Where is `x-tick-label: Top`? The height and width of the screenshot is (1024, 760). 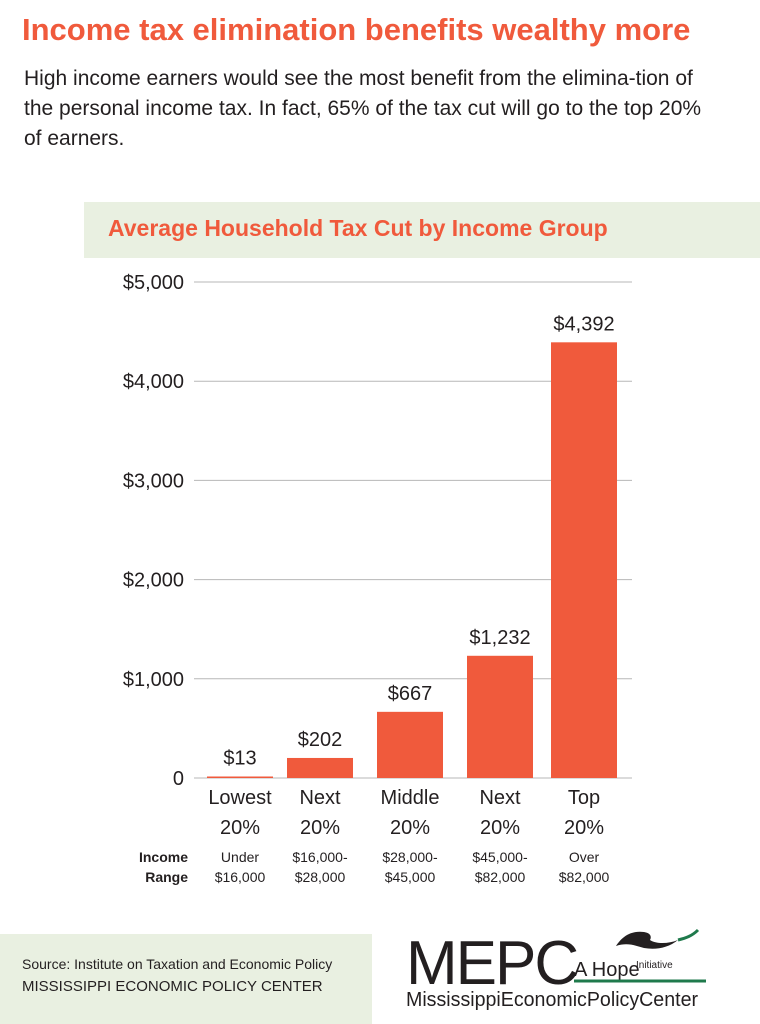
x-tick-label: Top is located at coordinates (584, 798).